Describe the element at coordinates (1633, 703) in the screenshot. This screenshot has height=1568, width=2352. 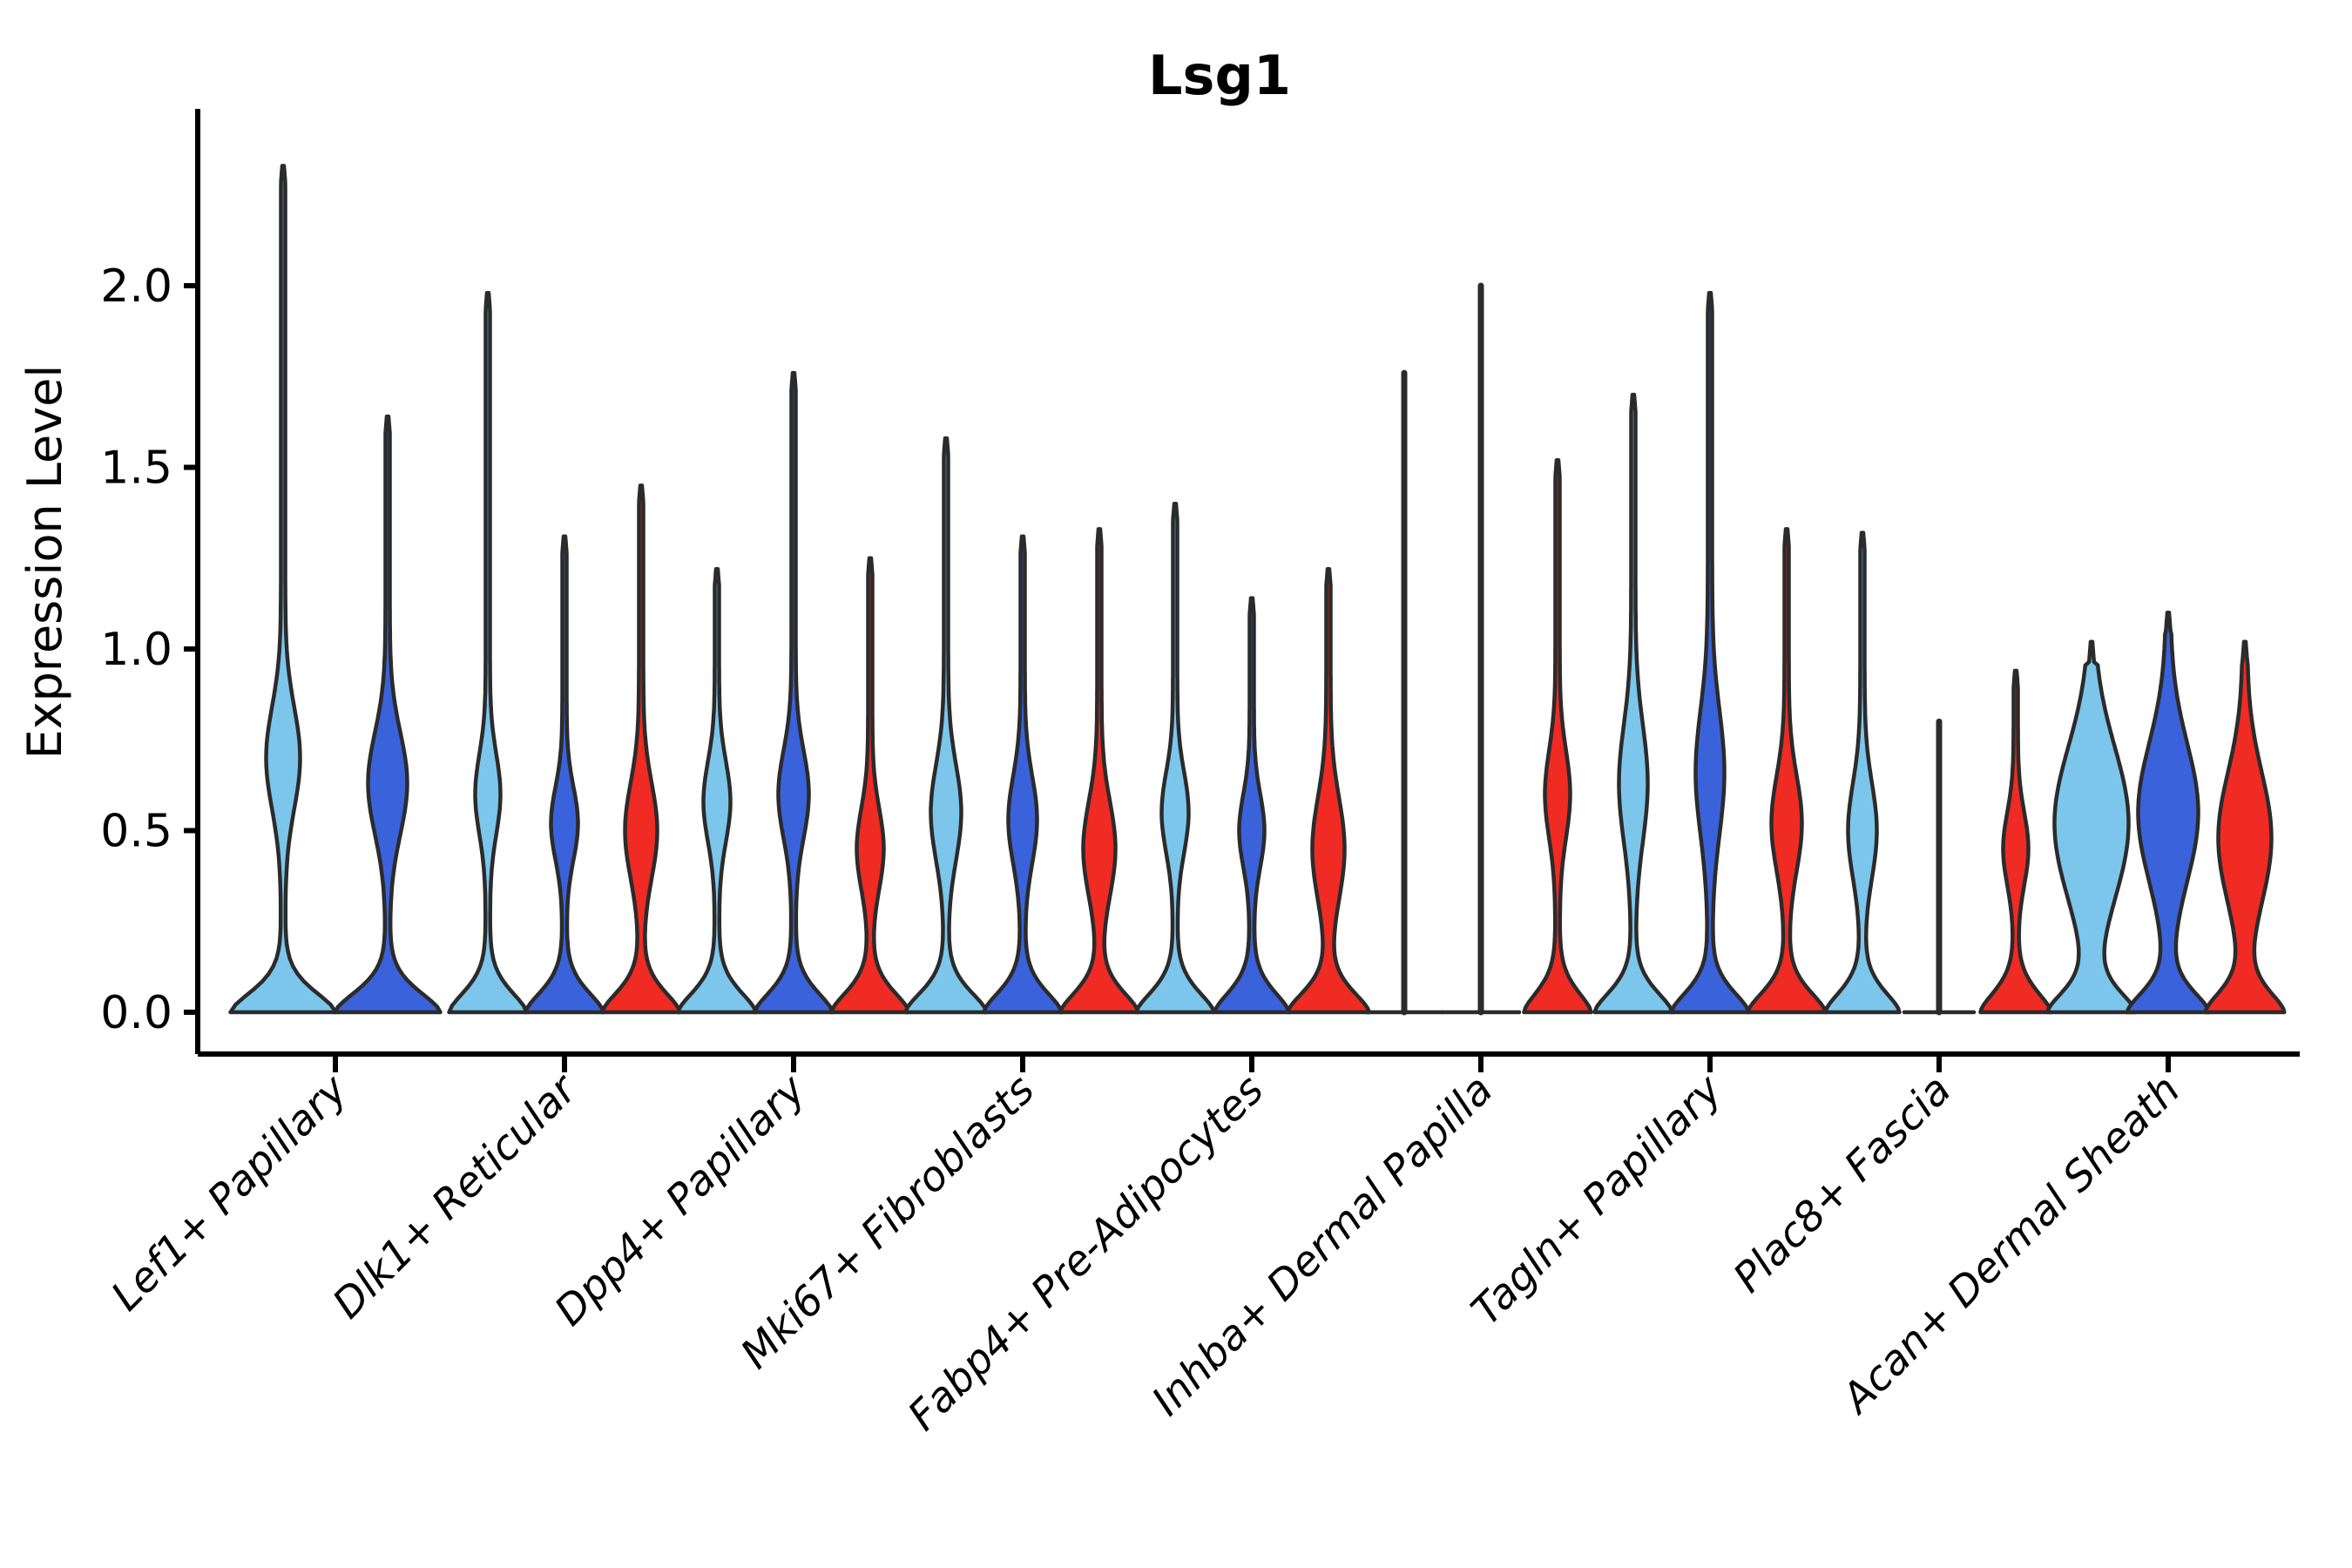
I see `violin-6-blue_light` at that location.